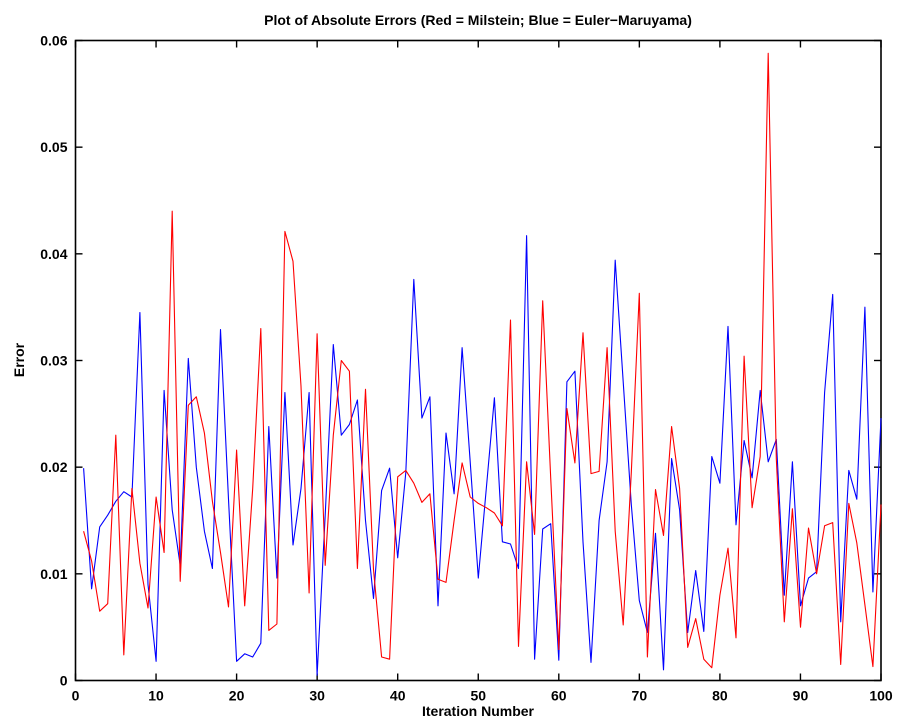 Image resolution: width=900 pixels, height=728 pixels. I want to click on x-tick-label: 30, so click(317, 696).